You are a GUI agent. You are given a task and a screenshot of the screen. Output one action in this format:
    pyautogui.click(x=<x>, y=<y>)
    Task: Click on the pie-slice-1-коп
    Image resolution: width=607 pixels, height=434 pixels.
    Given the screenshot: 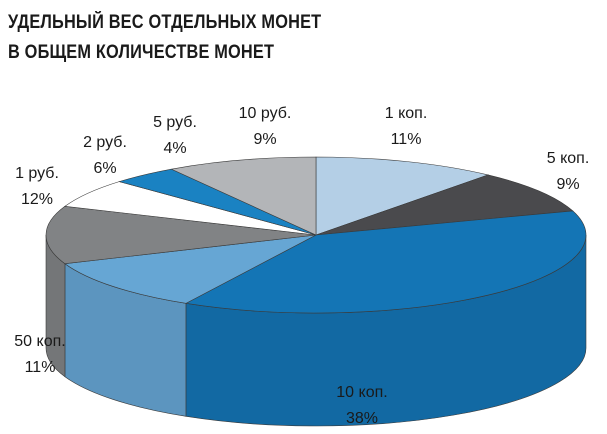 What is the action you would take?
    pyautogui.click(x=402, y=196)
    